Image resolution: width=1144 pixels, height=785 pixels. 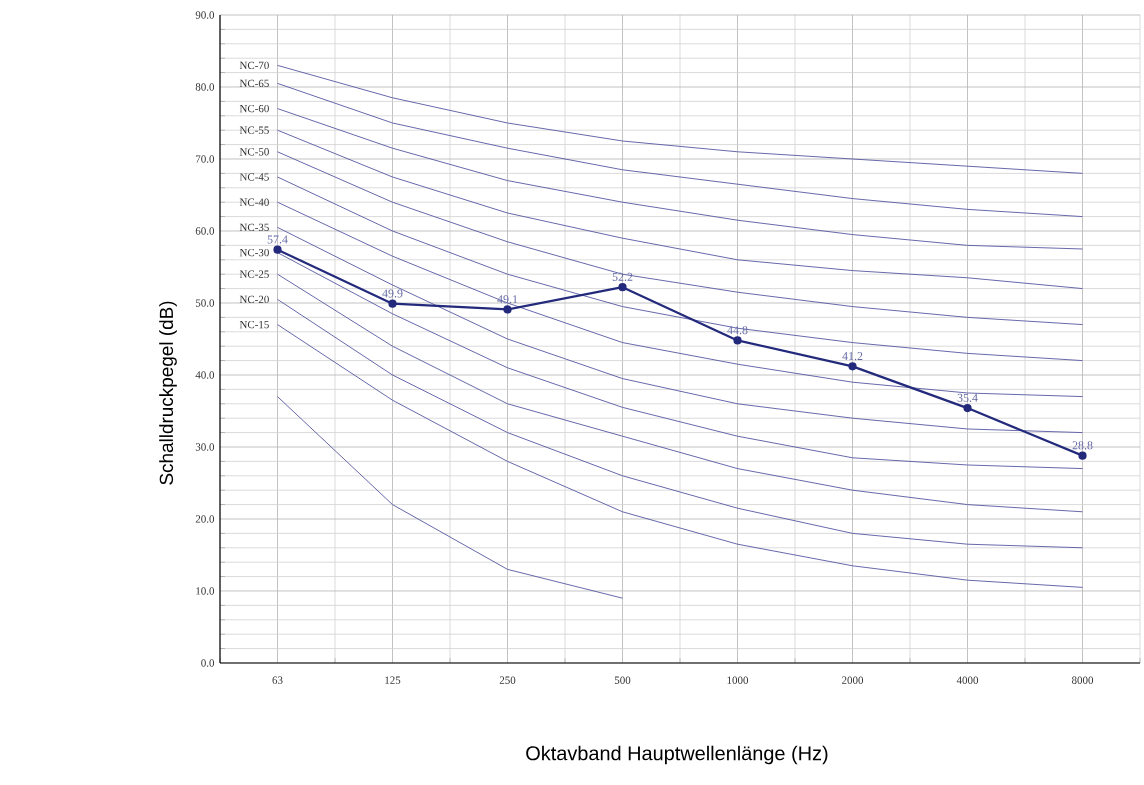 What do you see at coordinates (622, 276) in the screenshot?
I see `data-label: 52.2` at bounding box center [622, 276].